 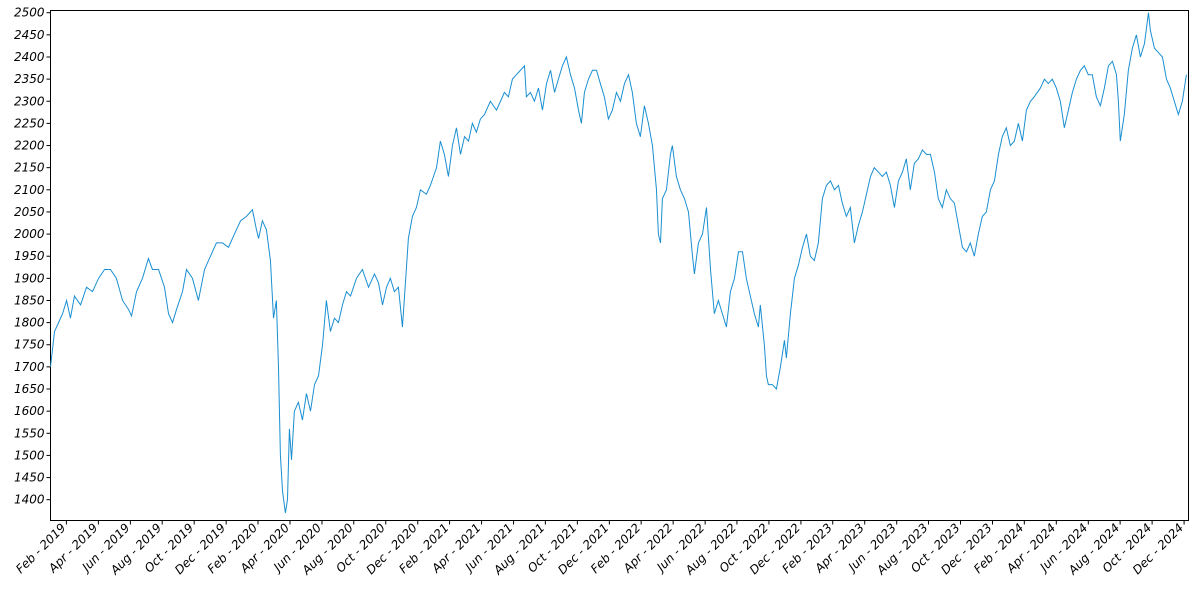 I want to click on y-tick-label: 2150, so click(x=29, y=168).